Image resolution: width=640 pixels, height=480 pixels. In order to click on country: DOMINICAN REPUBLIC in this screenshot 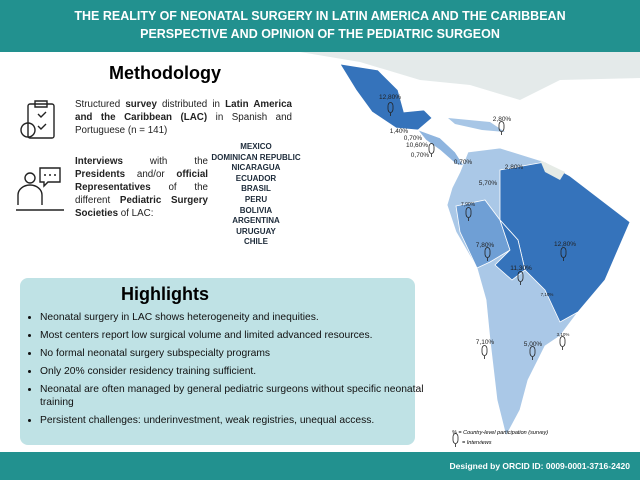, I will do `click(256, 157)`.